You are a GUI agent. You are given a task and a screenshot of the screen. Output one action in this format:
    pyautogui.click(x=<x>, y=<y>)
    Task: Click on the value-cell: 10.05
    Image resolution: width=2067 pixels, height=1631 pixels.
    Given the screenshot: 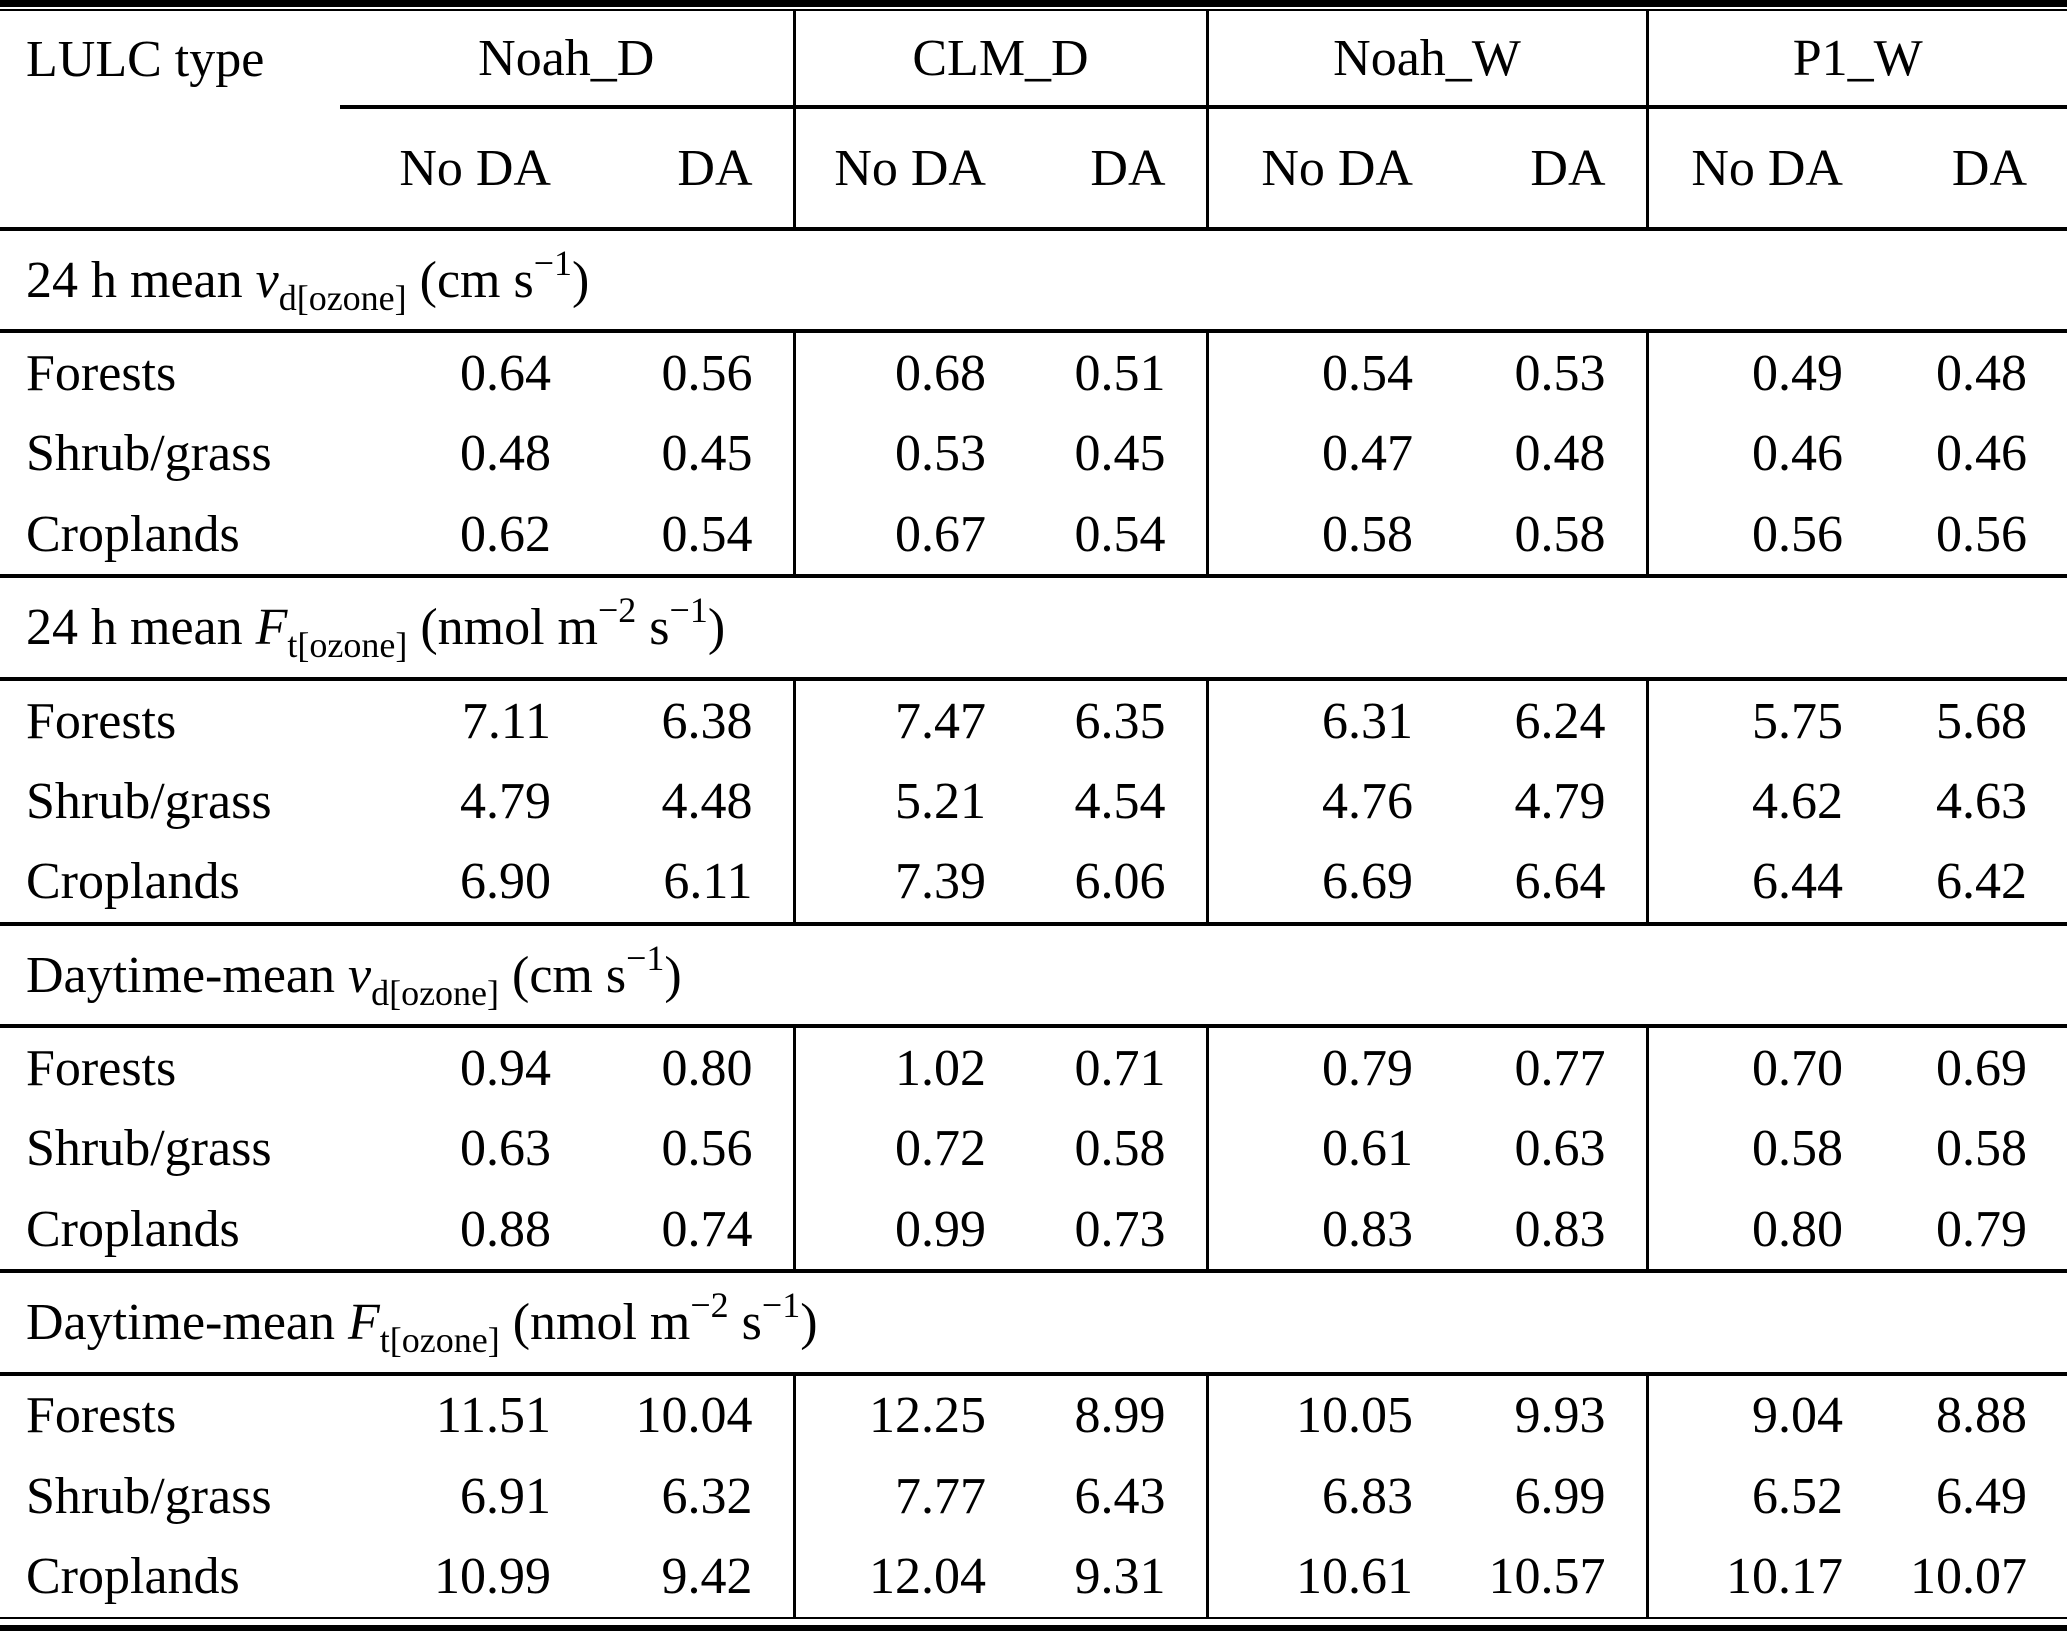 What is the action you would take?
    pyautogui.click(x=1316, y=1415)
    